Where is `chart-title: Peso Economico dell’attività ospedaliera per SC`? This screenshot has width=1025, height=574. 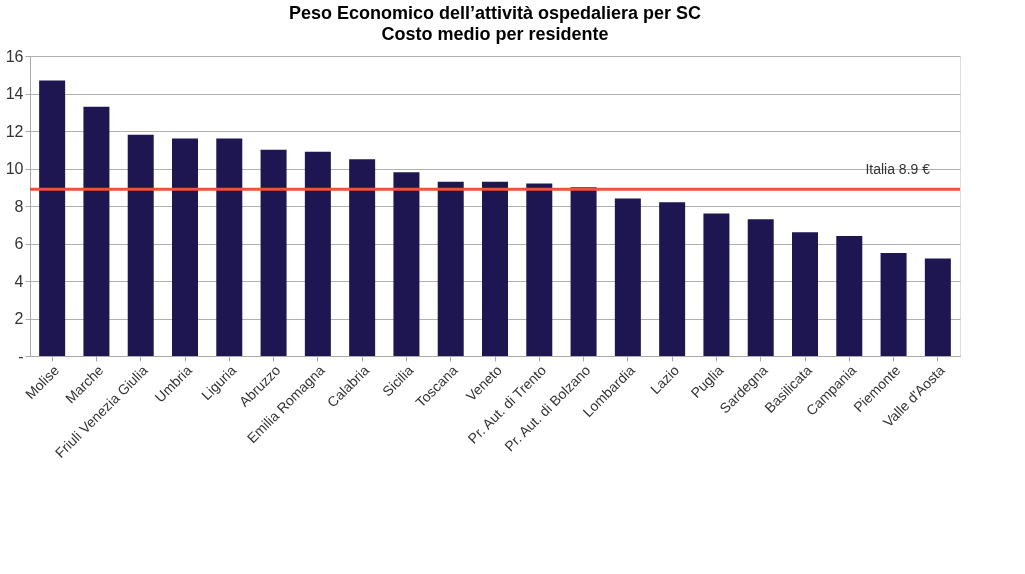 chart-title: Peso Economico dell’attività ospedaliera per SC is located at coordinates (495, 13).